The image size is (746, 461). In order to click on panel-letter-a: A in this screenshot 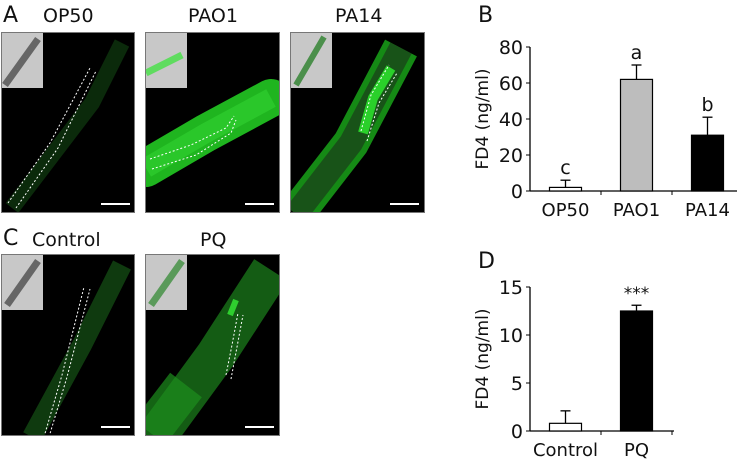, I will do `click(11, 15)`.